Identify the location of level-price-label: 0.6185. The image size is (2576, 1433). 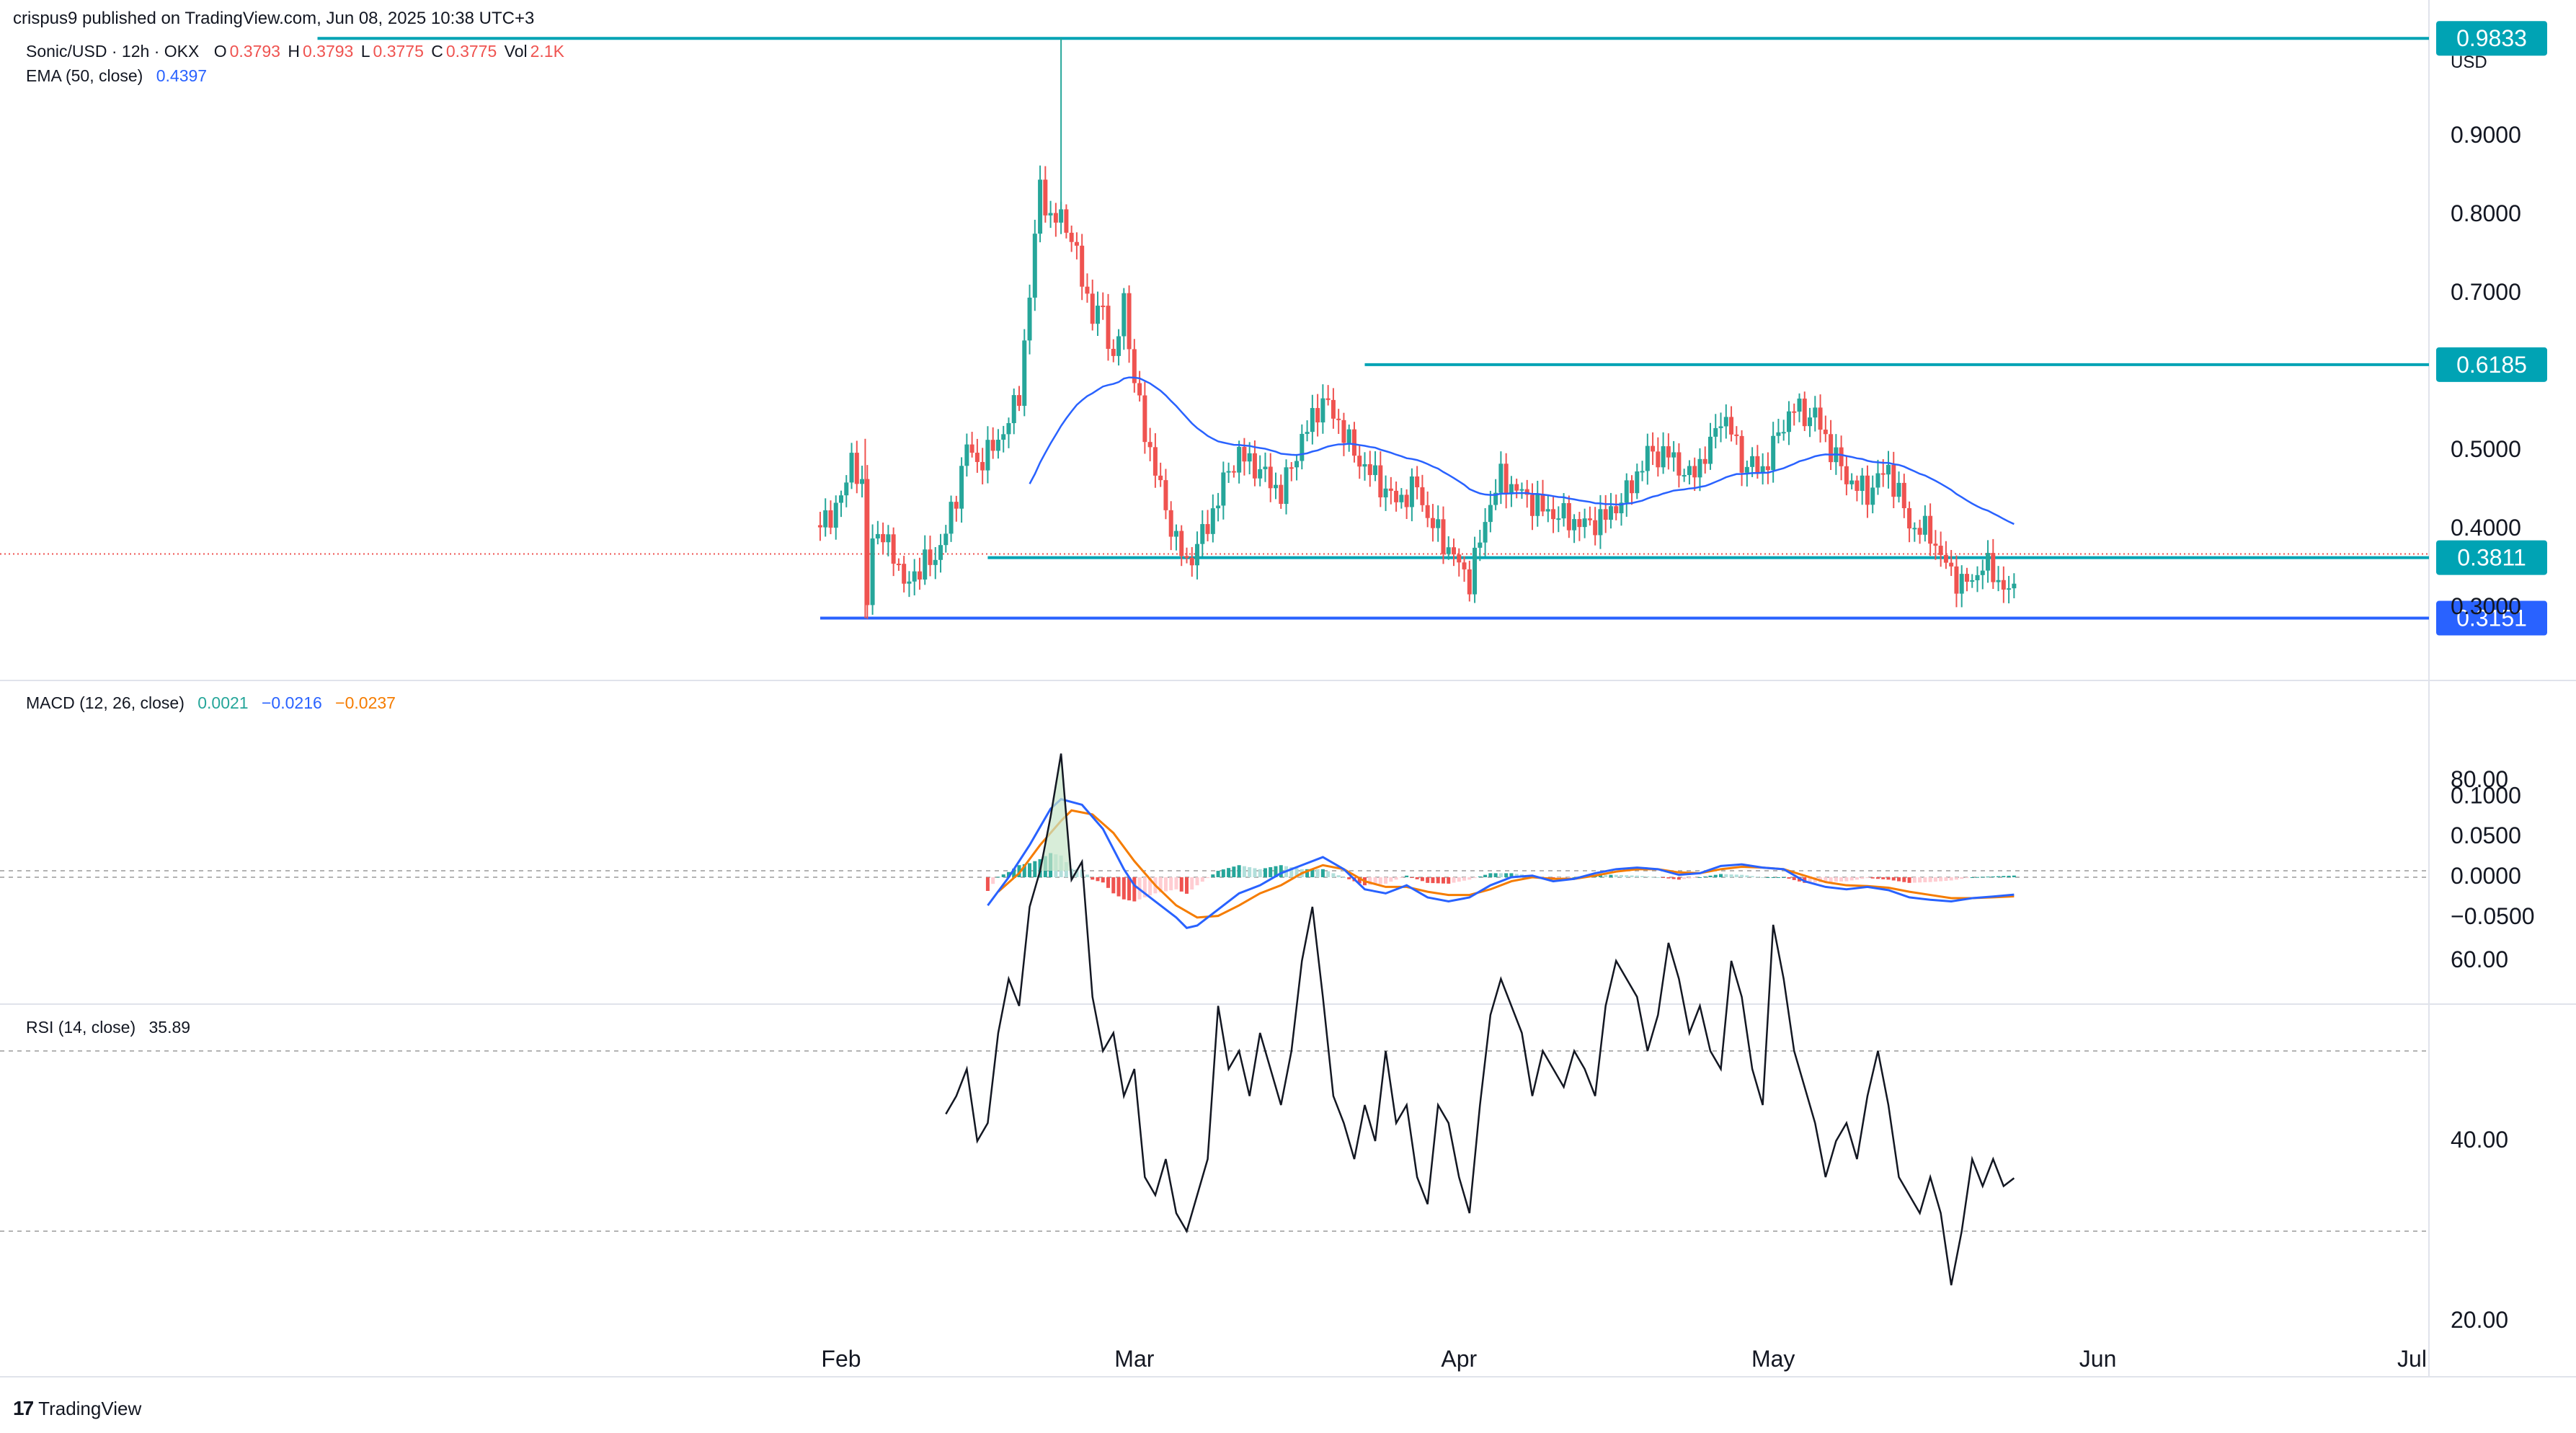
(2491, 365).